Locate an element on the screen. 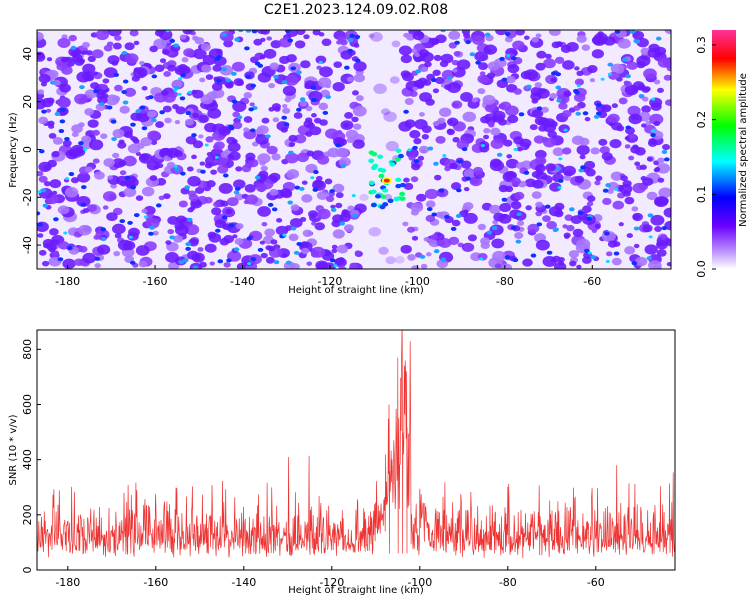 This screenshot has width=750, height=600. x-tick-label: -180 is located at coordinates (67, 582).